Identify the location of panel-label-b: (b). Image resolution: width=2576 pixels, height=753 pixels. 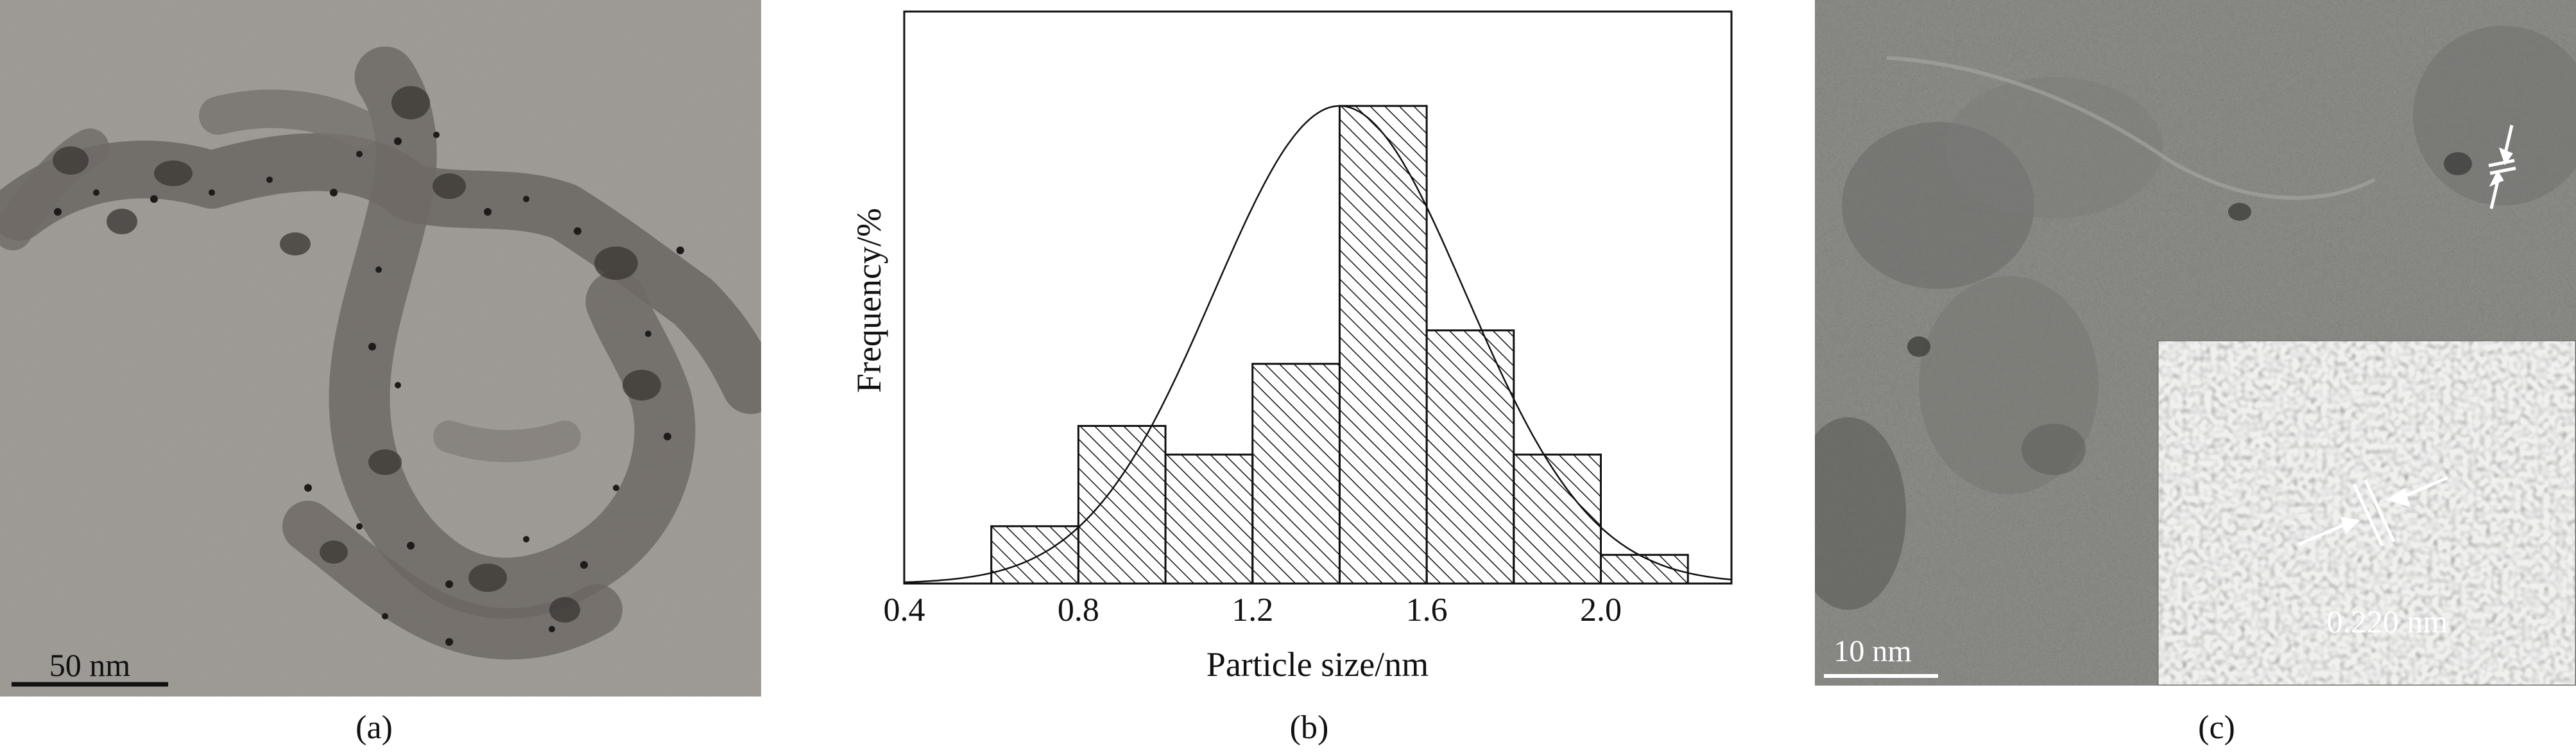
(1309, 727).